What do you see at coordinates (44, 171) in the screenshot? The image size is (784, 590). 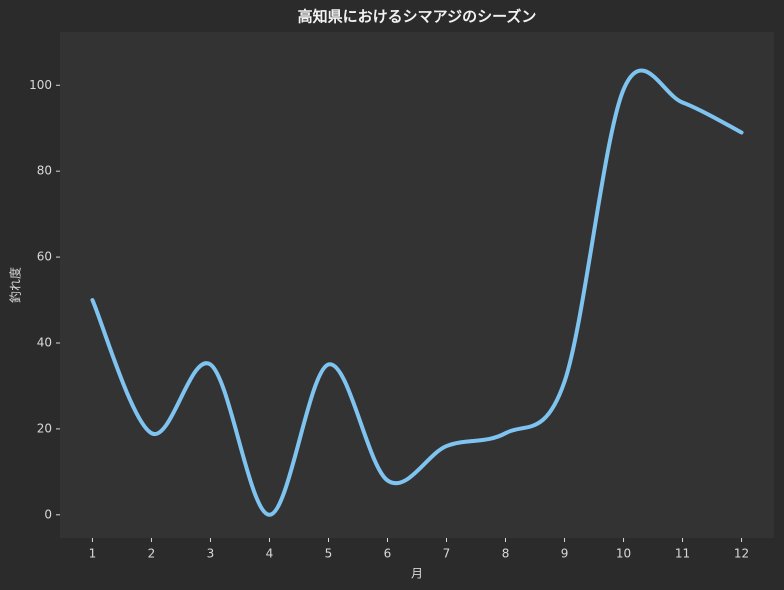 I see `y-tick-label: 80` at bounding box center [44, 171].